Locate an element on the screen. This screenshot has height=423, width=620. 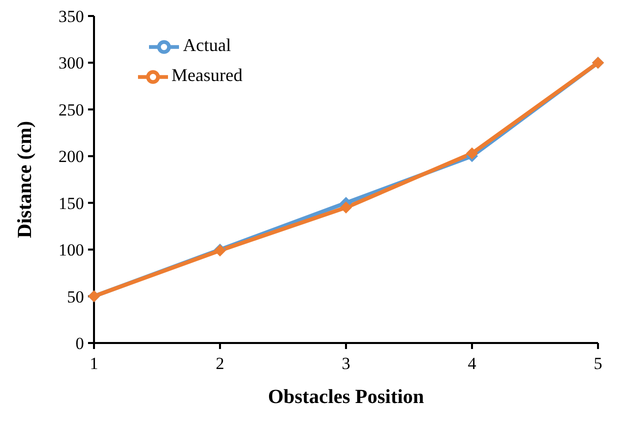
x-tick-label: 4 is located at coordinates (472, 364).